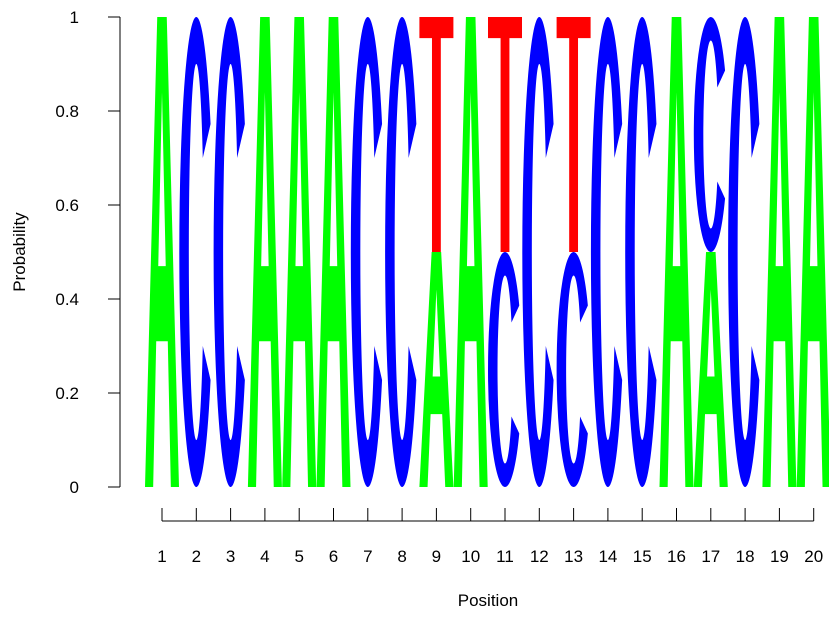  What do you see at coordinates (539, 556) in the screenshot?
I see `x-tick-label: 12` at bounding box center [539, 556].